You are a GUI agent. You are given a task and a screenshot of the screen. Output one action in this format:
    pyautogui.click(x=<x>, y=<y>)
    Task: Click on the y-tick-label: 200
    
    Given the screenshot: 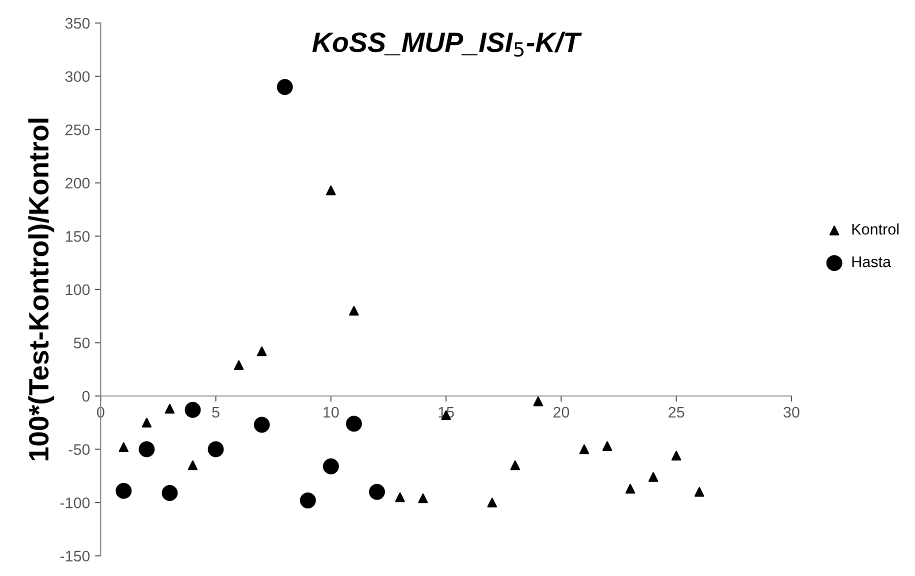 What is the action you would take?
    pyautogui.click(x=78, y=183)
    